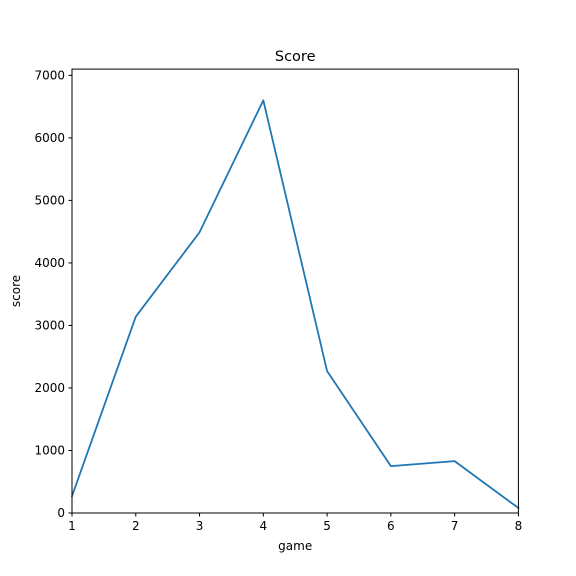 The height and width of the screenshot is (576, 576). Describe the element at coordinates (72, 526) in the screenshot. I see `x-tick-label: 1` at that location.